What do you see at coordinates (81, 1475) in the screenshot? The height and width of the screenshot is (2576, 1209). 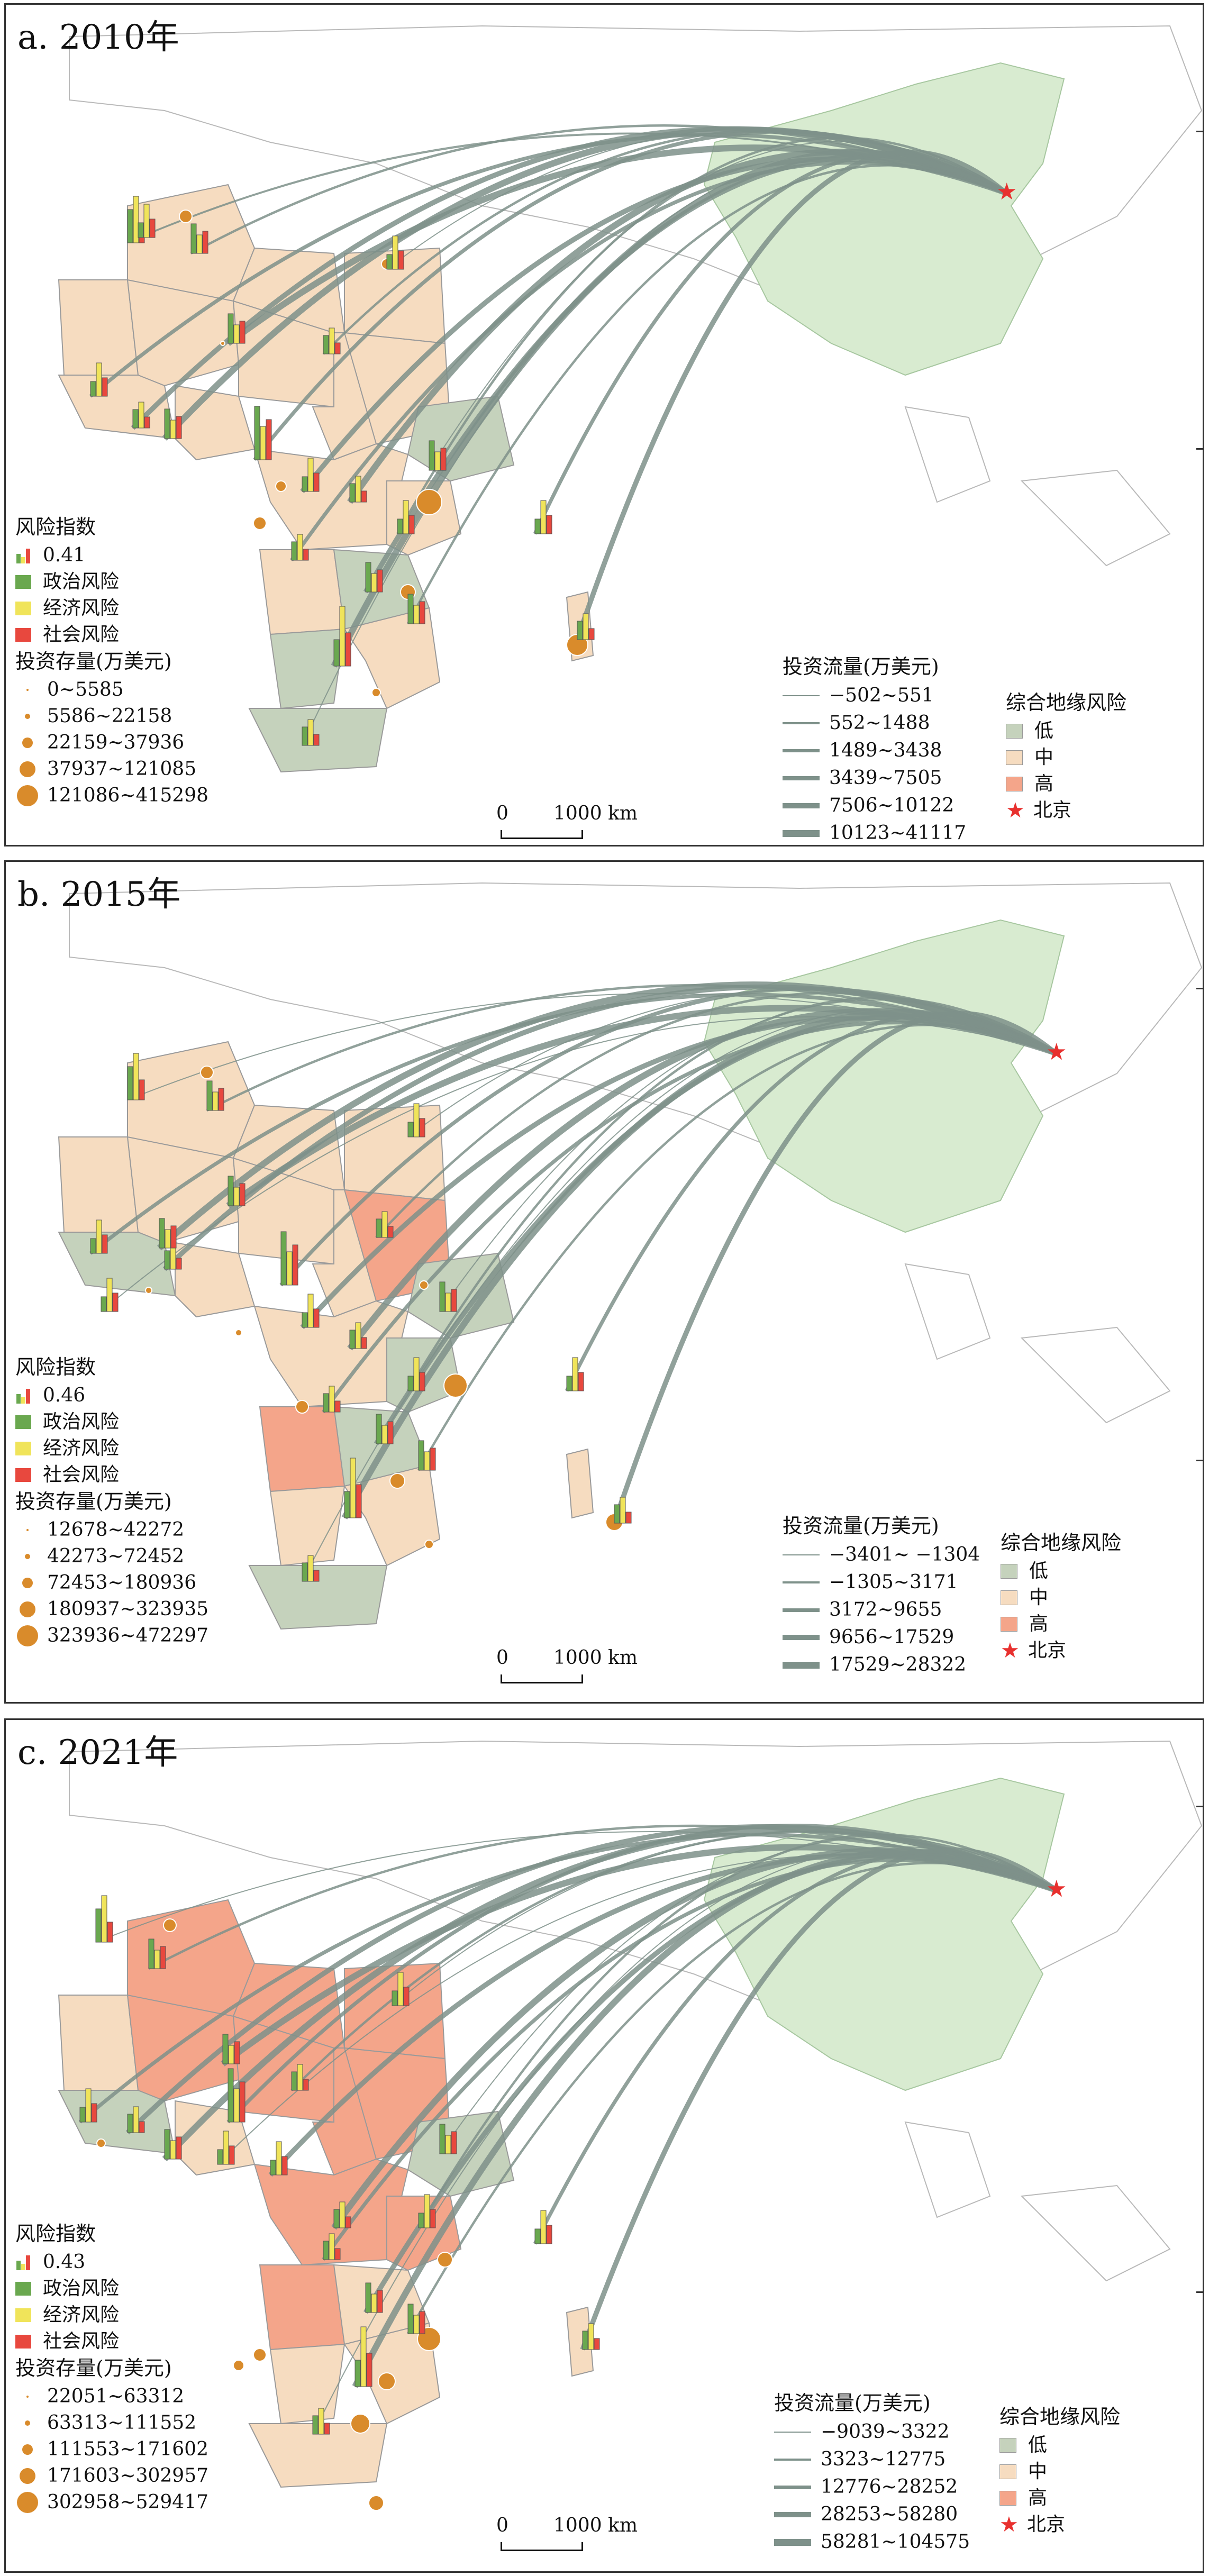 I see `social-label: 社会风险` at bounding box center [81, 1475].